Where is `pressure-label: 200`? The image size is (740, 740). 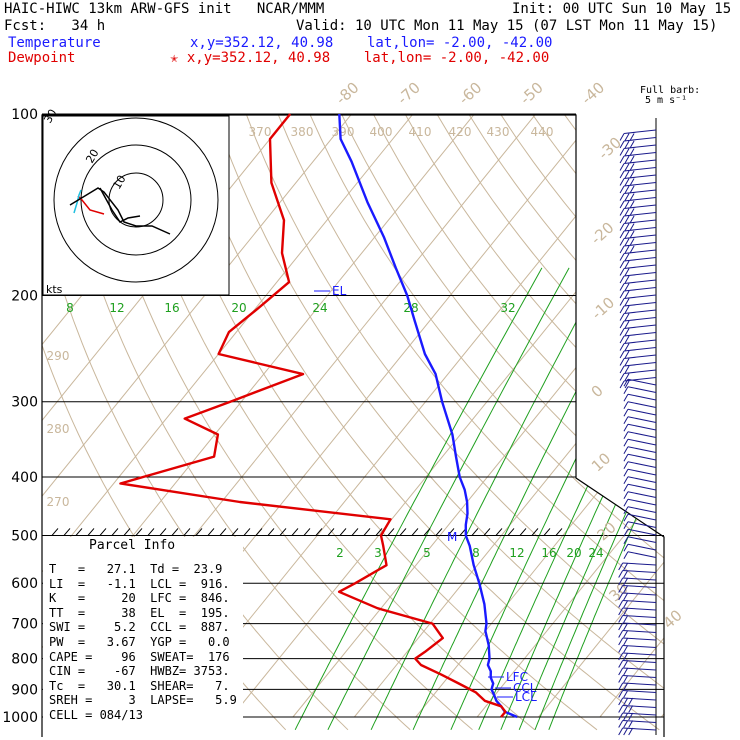 pressure-label: 200 is located at coordinates (24, 297).